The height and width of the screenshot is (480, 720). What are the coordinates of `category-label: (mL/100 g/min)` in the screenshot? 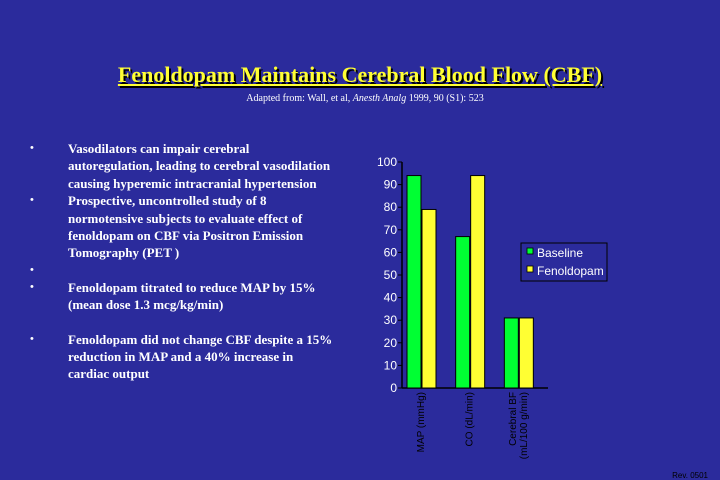 It's located at (524, 425).